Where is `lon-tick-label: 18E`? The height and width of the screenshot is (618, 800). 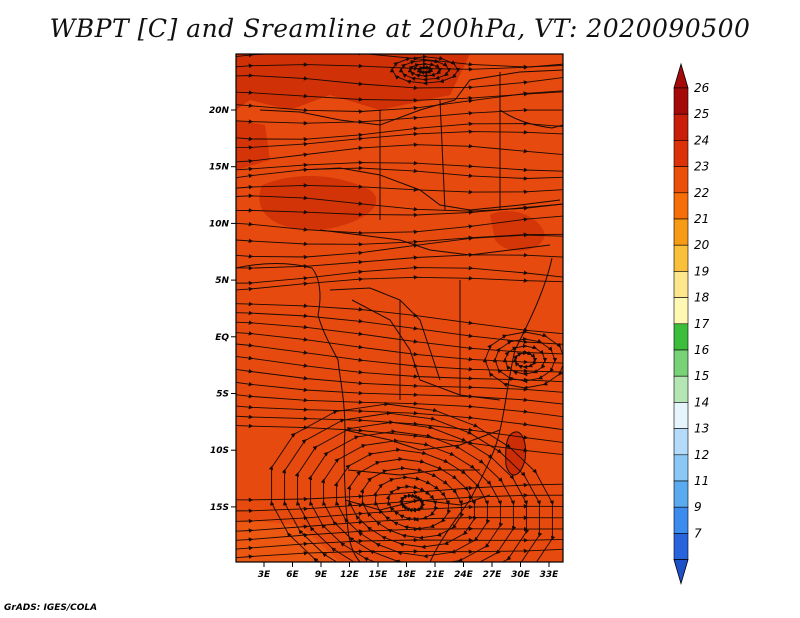 lon-tick-label: 18E is located at coordinates (407, 575).